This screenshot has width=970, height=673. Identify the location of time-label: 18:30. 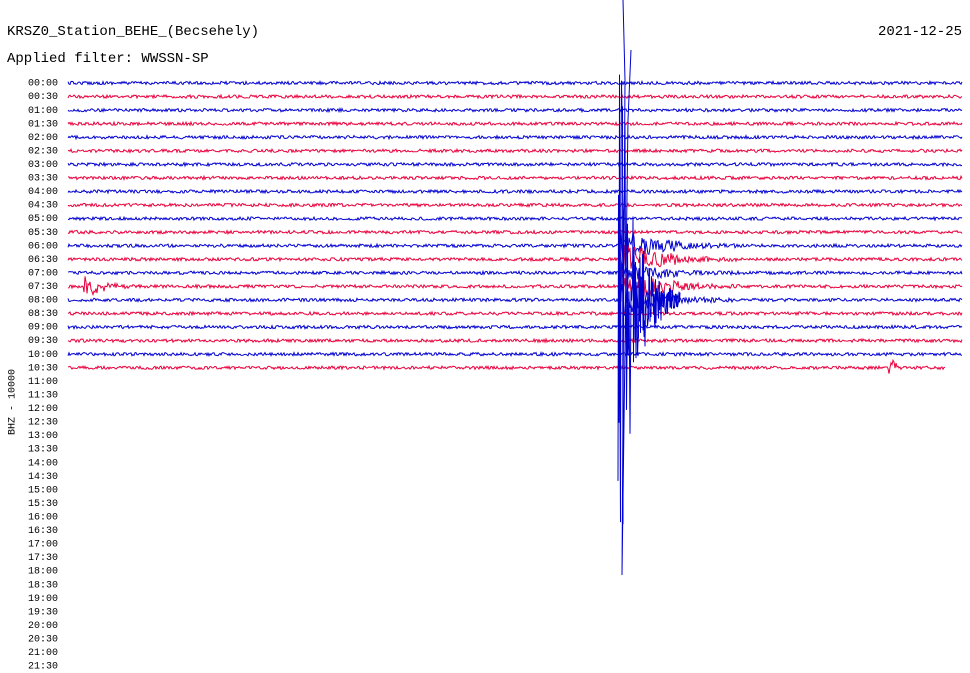
(43, 585).